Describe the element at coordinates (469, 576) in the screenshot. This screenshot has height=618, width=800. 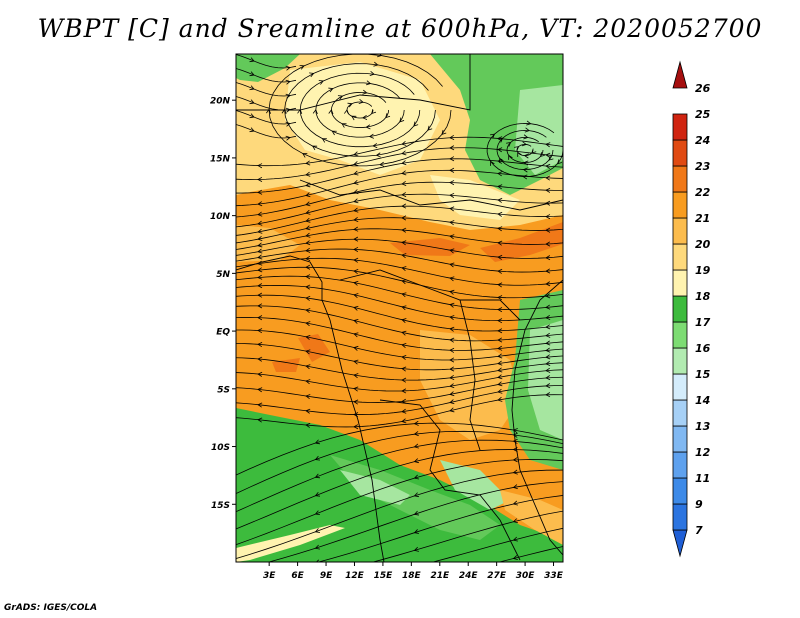
I see `x-tick-label: 24E` at that location.